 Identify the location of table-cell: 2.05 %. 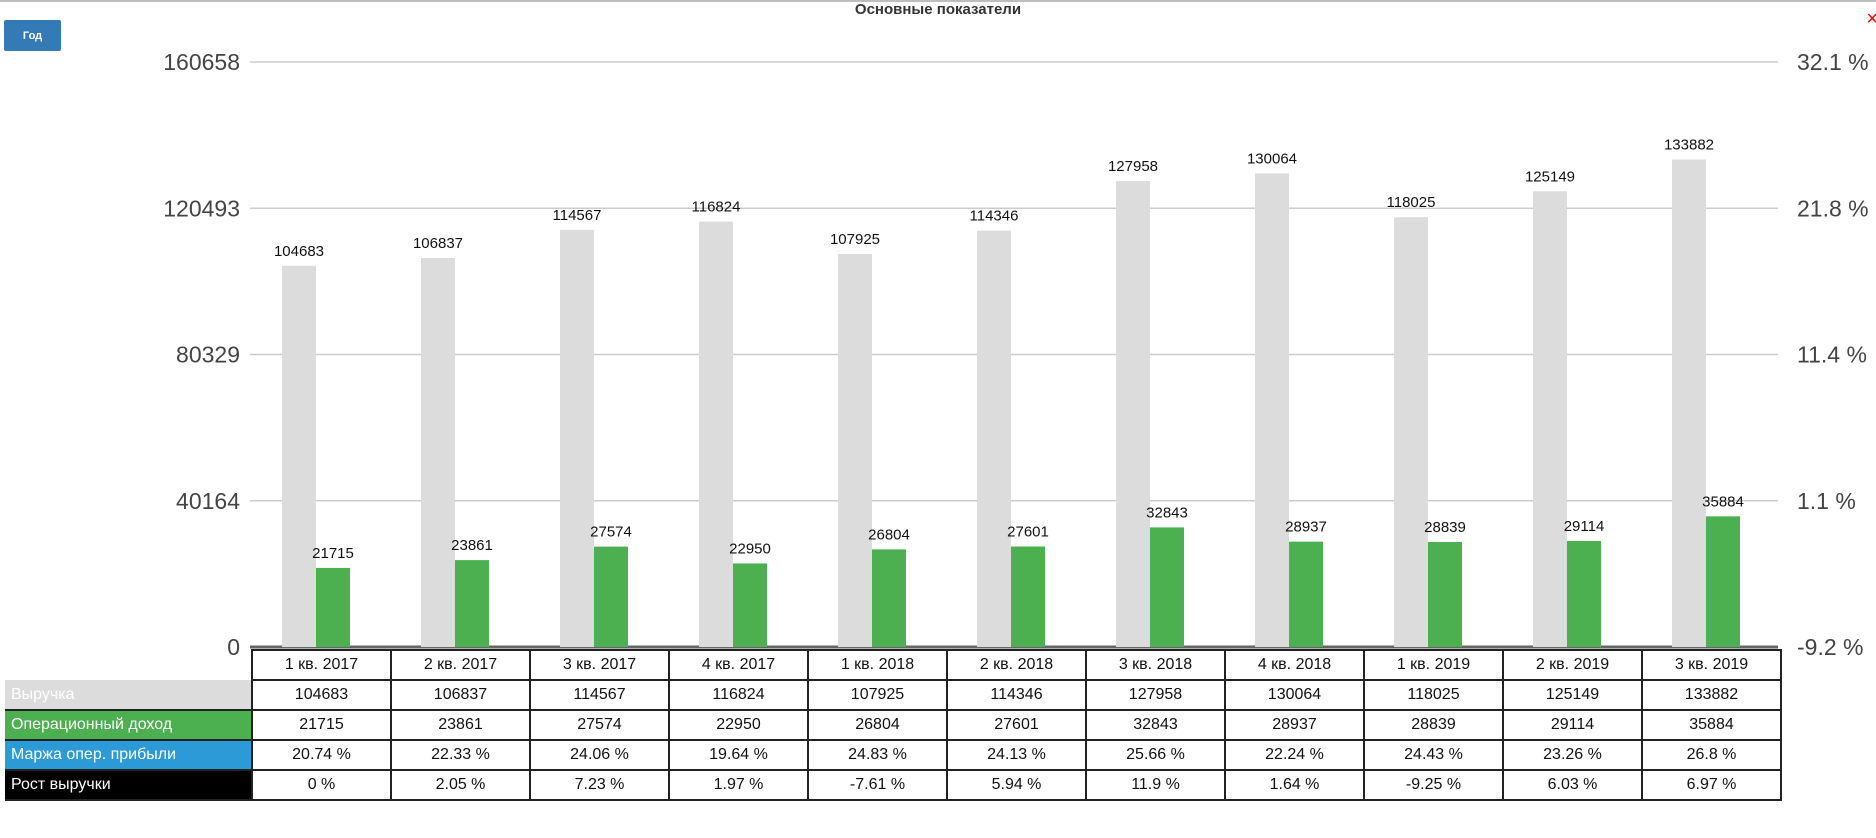
(460, 785).